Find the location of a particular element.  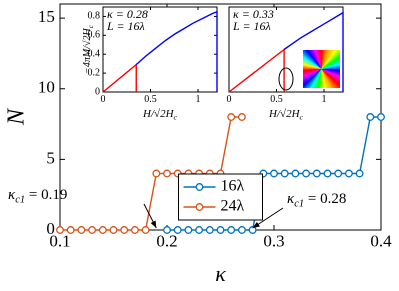

x-axis-label: κ is located at coordinates (220, 273).